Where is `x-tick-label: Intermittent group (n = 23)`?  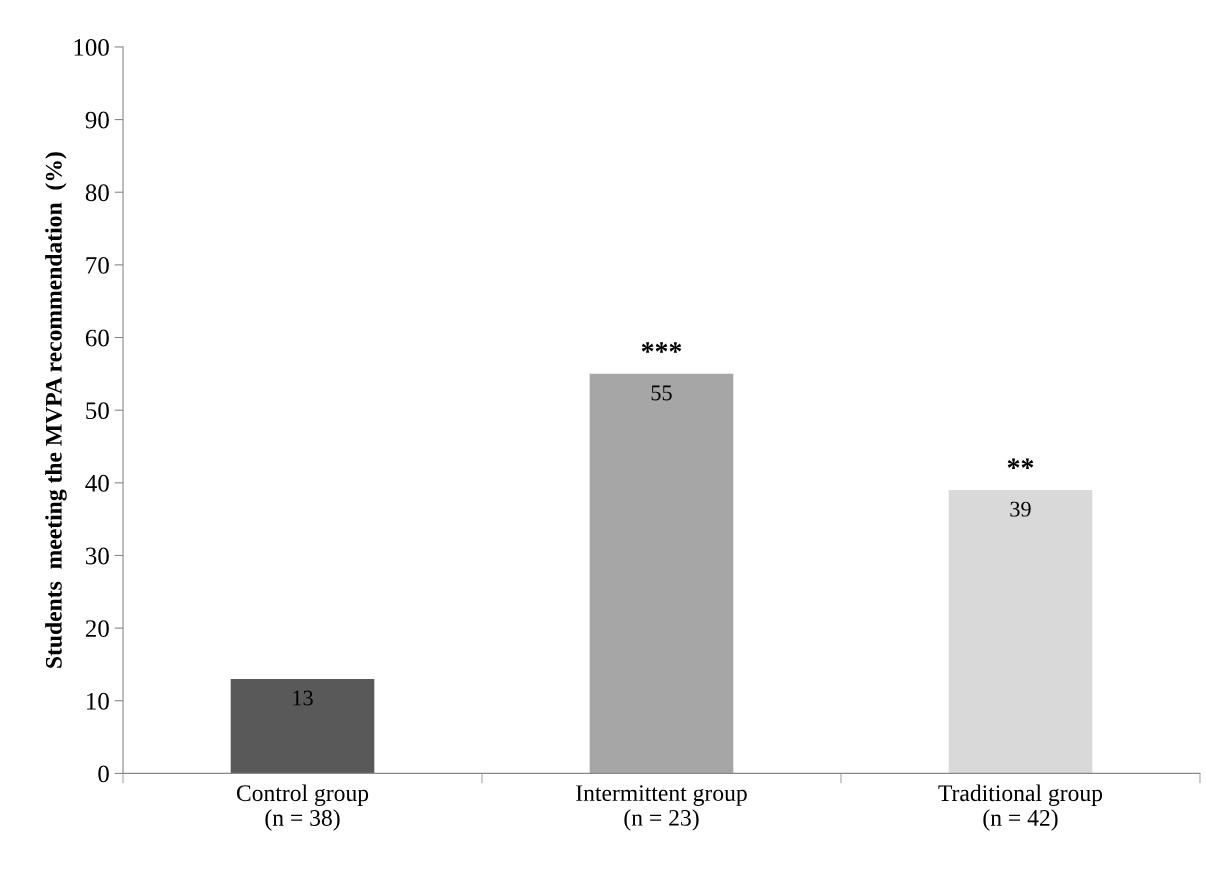 x-tick-label: Intermittent group (n = 23) is located at coordinates (661, 808).